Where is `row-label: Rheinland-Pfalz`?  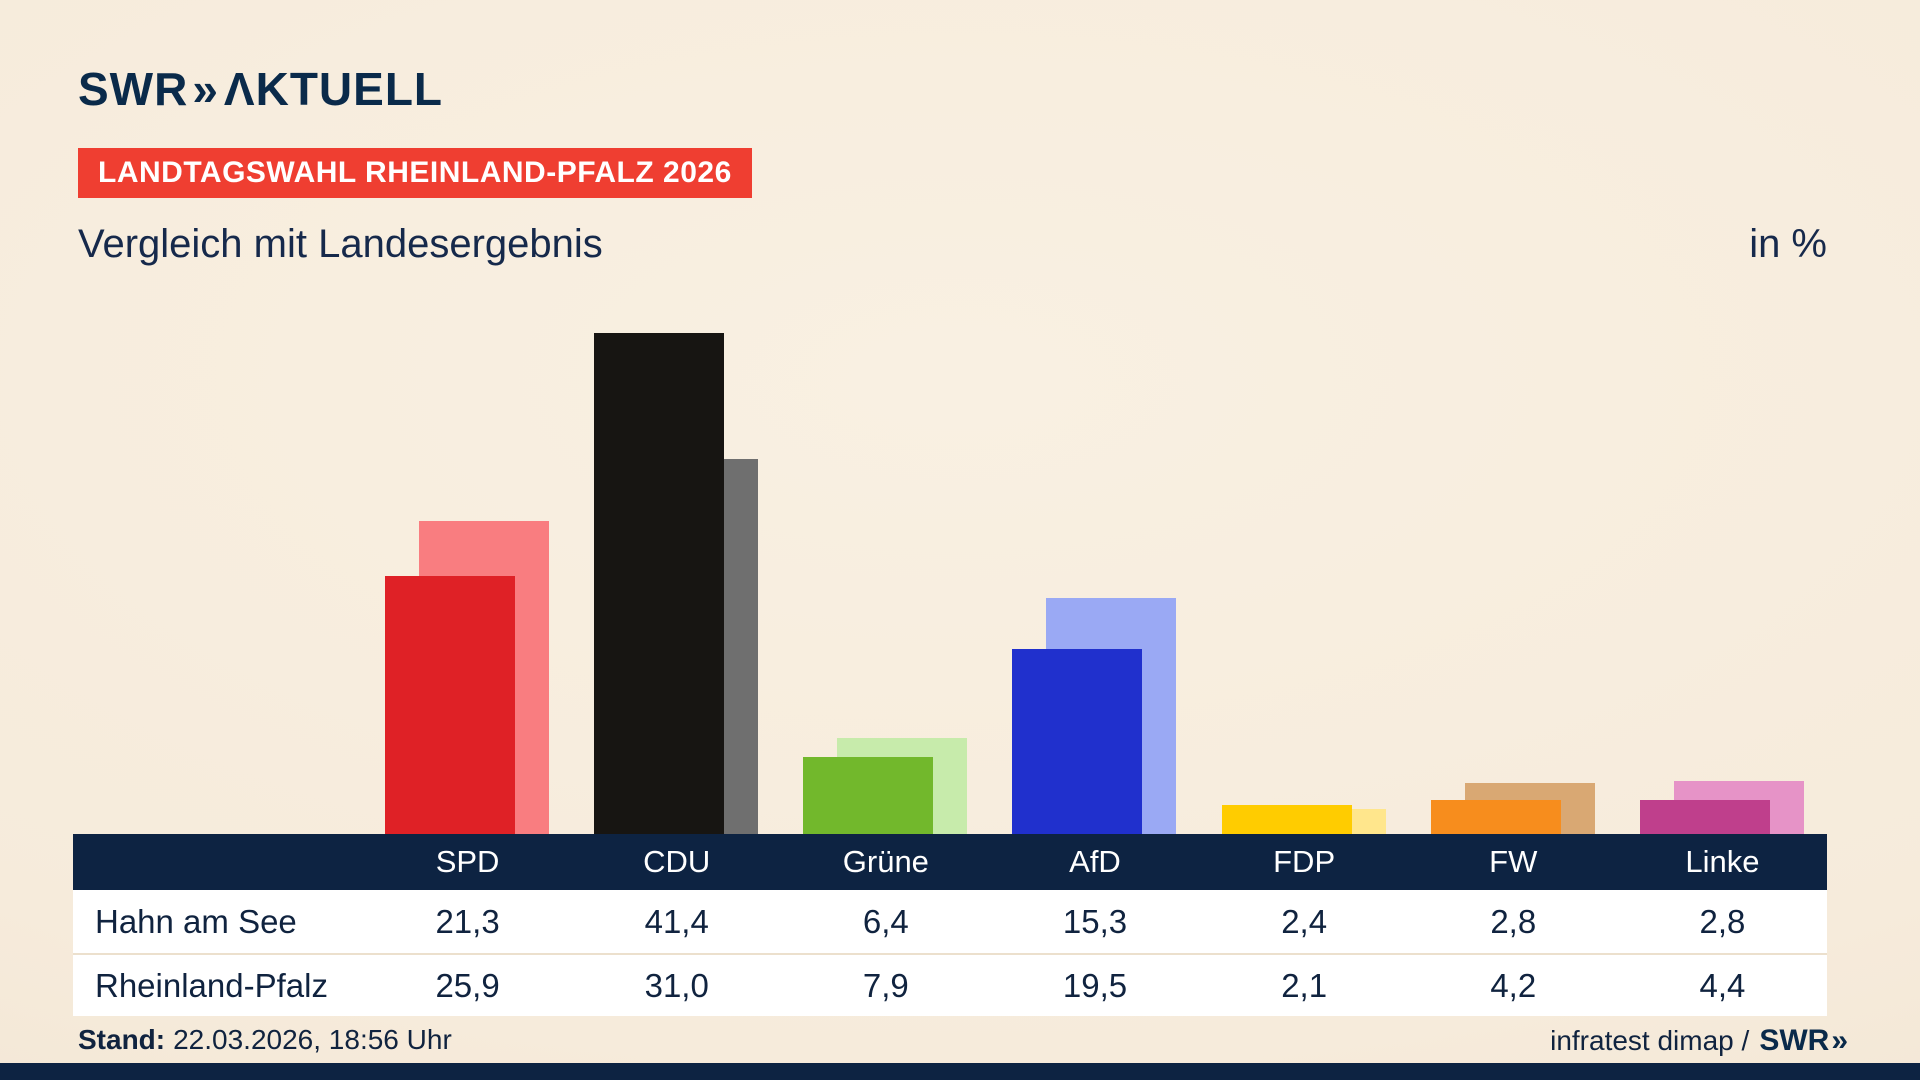
row-label: Rheinland-Pfalz is located at coordinates (211, 985).